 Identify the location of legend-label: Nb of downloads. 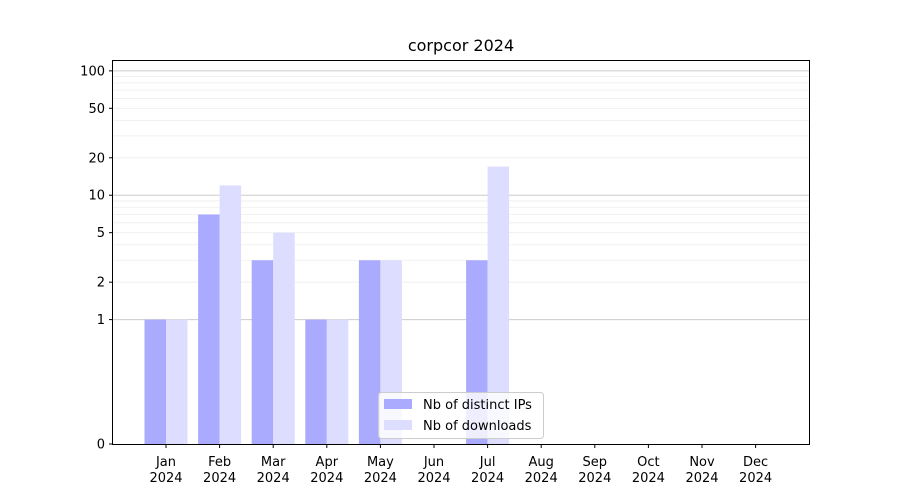
(477, 426).